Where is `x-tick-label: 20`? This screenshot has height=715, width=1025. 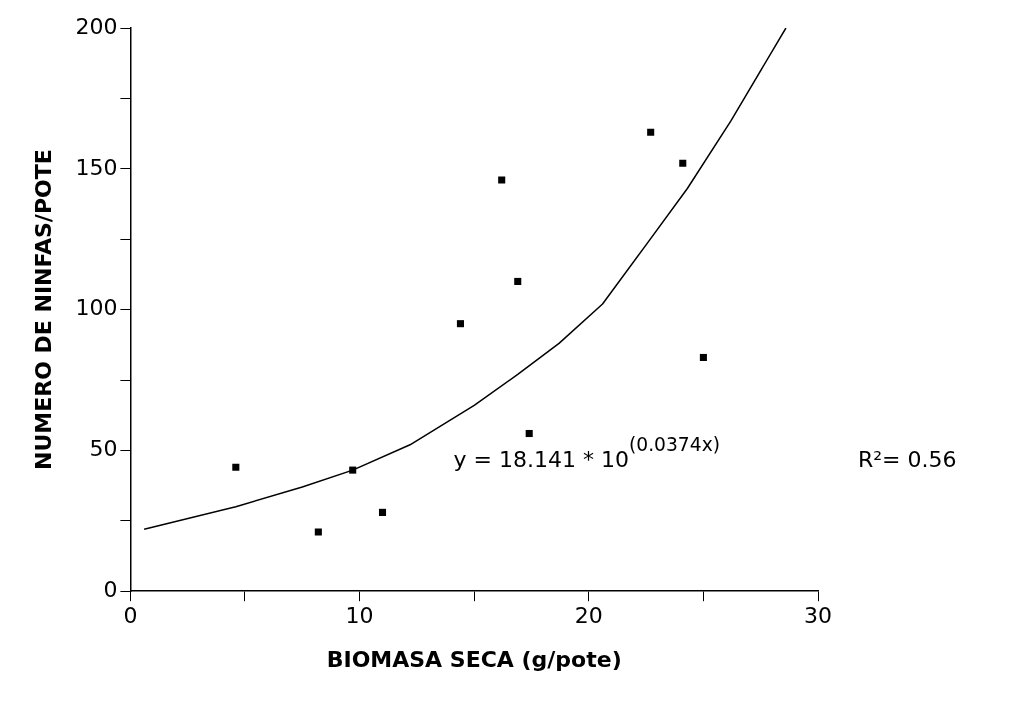
x-tick-label: 20 is located at coordinates (588, 616).